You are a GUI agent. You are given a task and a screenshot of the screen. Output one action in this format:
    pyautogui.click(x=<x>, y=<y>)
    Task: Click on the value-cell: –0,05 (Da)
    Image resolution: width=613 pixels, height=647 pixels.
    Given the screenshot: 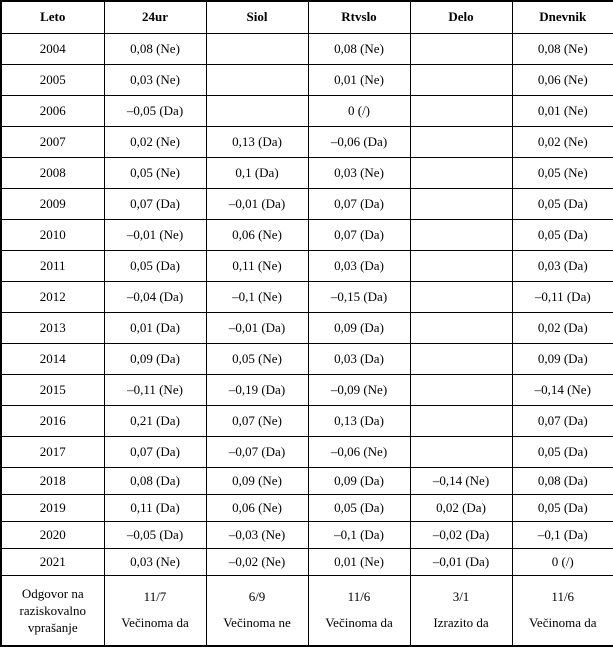 What is the action you would take?
    pyautogui.click(x=155, y=110)
    